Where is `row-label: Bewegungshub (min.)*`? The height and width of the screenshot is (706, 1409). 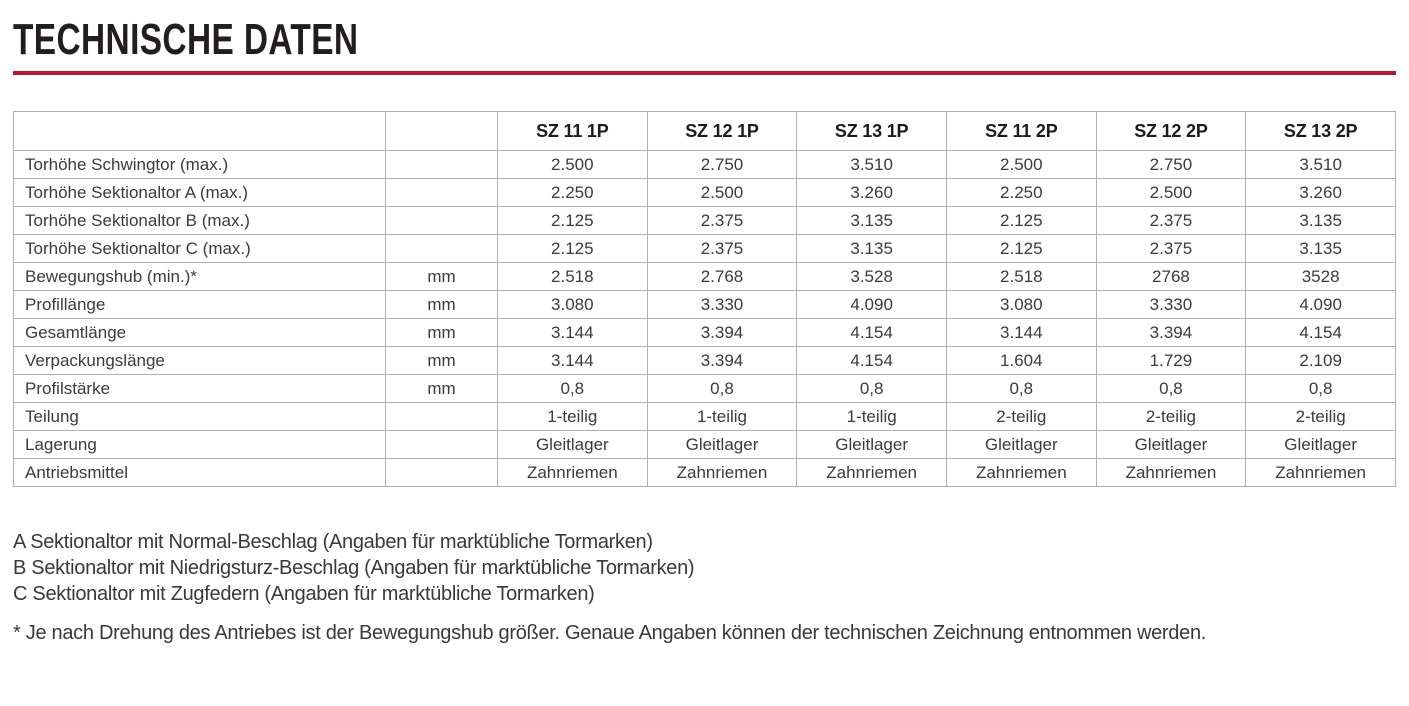
row-label: Bewegungshub (min.)* is located at coordinates (199, 276).